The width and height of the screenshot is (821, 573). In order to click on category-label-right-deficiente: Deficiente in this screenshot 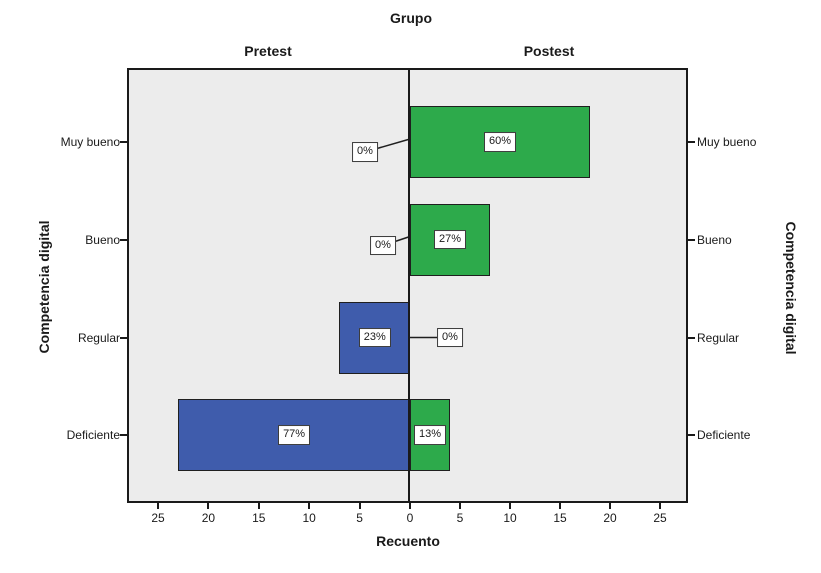, I will do `click(724, 435)`.